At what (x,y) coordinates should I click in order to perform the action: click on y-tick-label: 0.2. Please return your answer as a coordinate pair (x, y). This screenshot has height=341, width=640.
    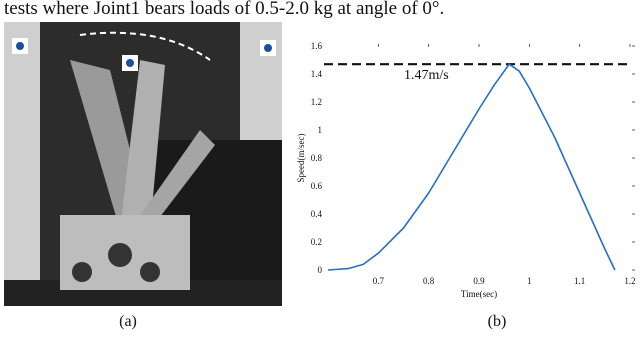
    Looking at the image, I should click on (316, 242).